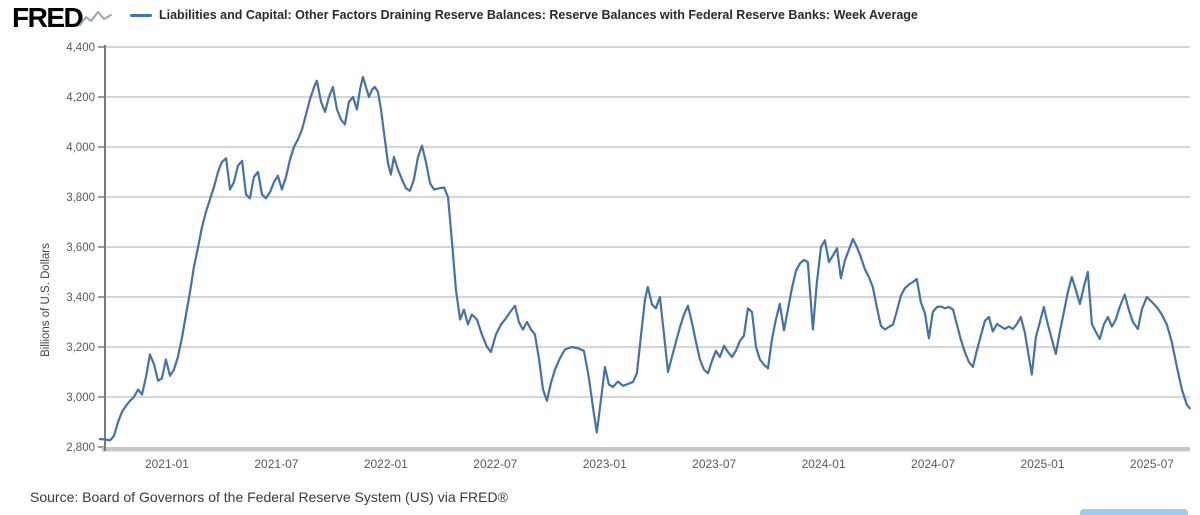 Image resolution: width=1200 pixels, height=515 pixels. What do you see at coordinates (141, 15) in the screenshot?
I see `legend-key-line` at bounding box center [141, 15].